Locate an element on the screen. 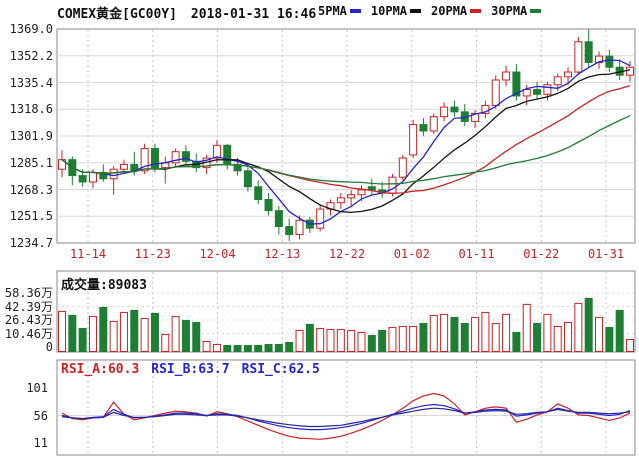 The image size is (639, 456). chart-title: COMEX黄金[GC00Y] is located at coordinates (117, 14).